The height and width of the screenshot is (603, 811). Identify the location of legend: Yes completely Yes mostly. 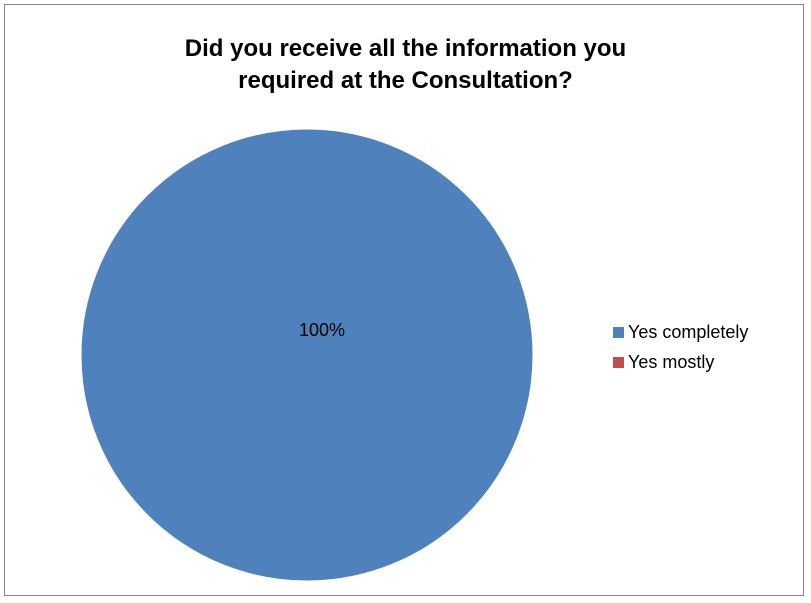
(680, 347).